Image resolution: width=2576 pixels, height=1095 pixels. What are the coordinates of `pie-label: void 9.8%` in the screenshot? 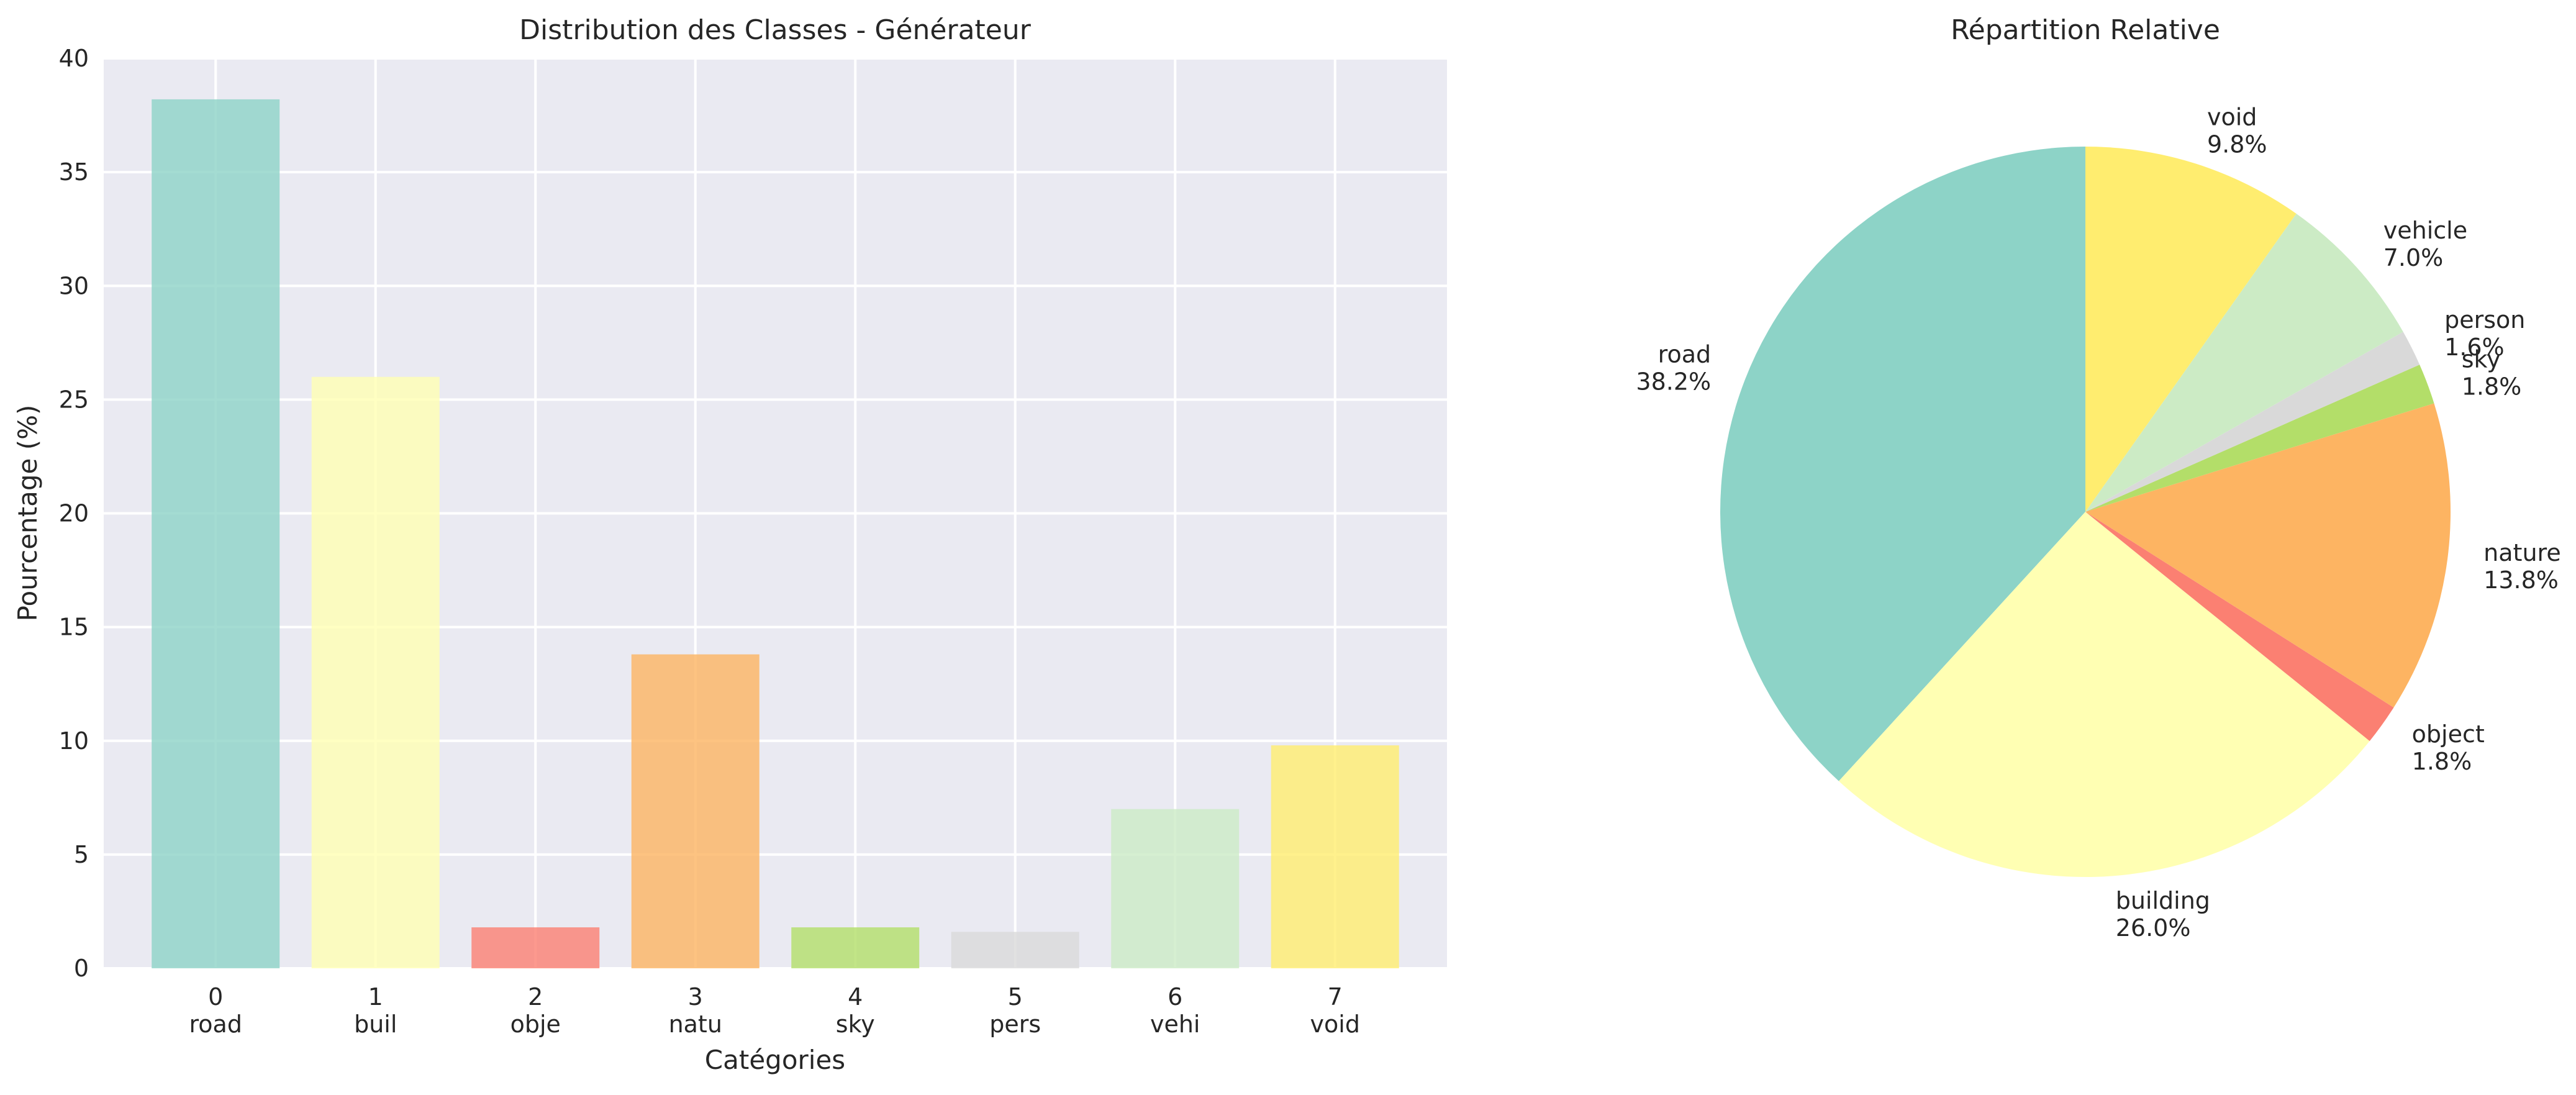 It's located at (2237, 131).